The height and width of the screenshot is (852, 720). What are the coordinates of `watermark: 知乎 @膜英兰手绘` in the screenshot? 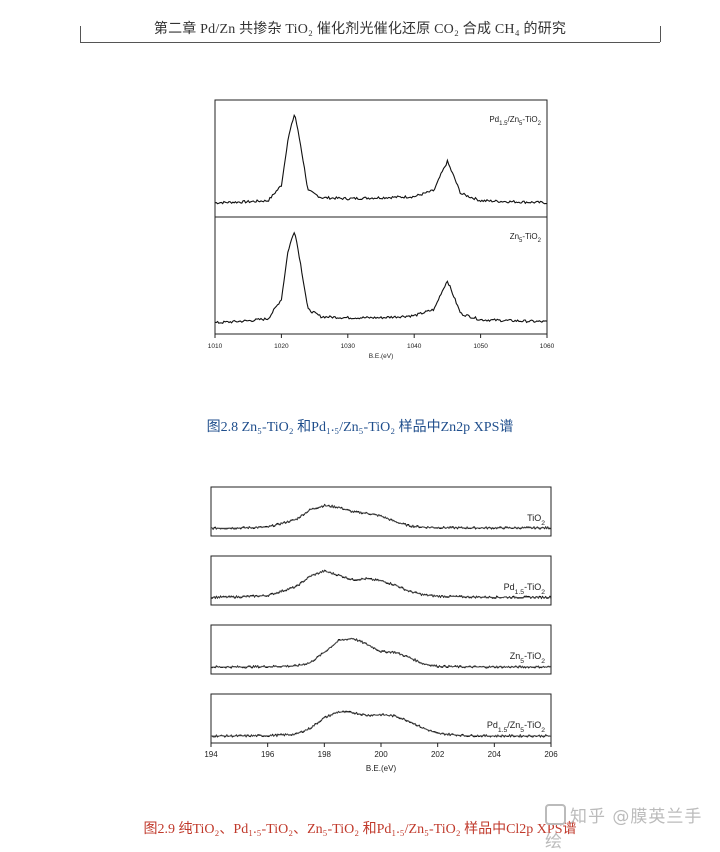 It's located at (632, 827).